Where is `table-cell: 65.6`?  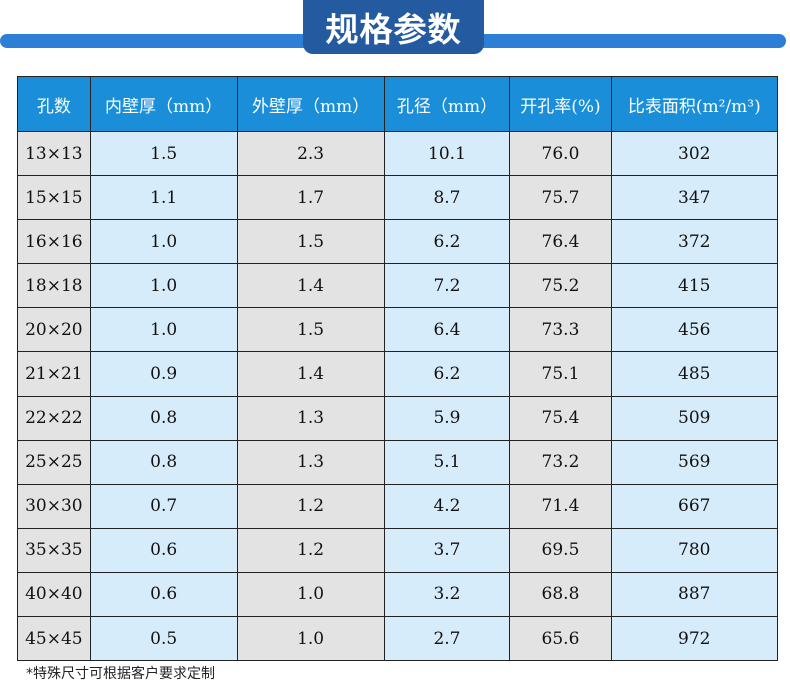 table-cell: 65.6 is located at coordinates (560, 639).